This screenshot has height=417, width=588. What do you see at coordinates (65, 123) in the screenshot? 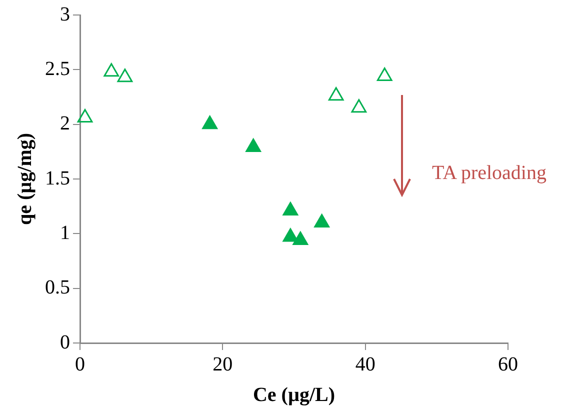
I see `y-tick-label: 2` at bounding box center [65, 123].